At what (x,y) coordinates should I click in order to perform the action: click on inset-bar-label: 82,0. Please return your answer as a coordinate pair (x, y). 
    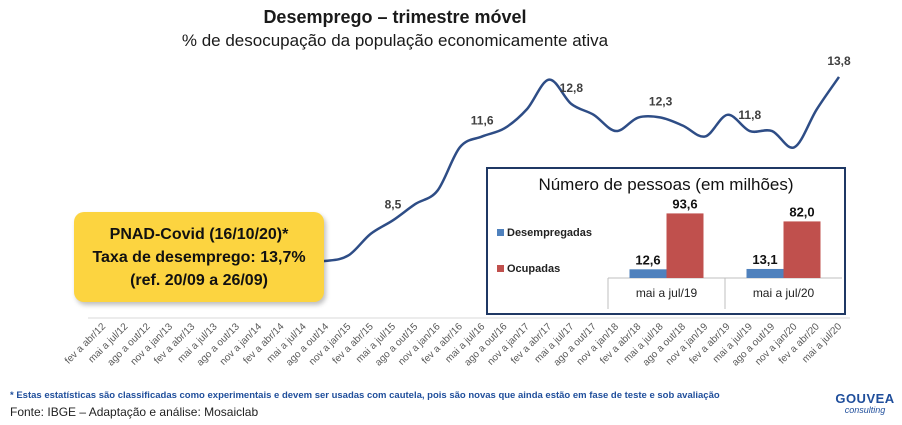
    Looking at the image, I should click on (801, 211).